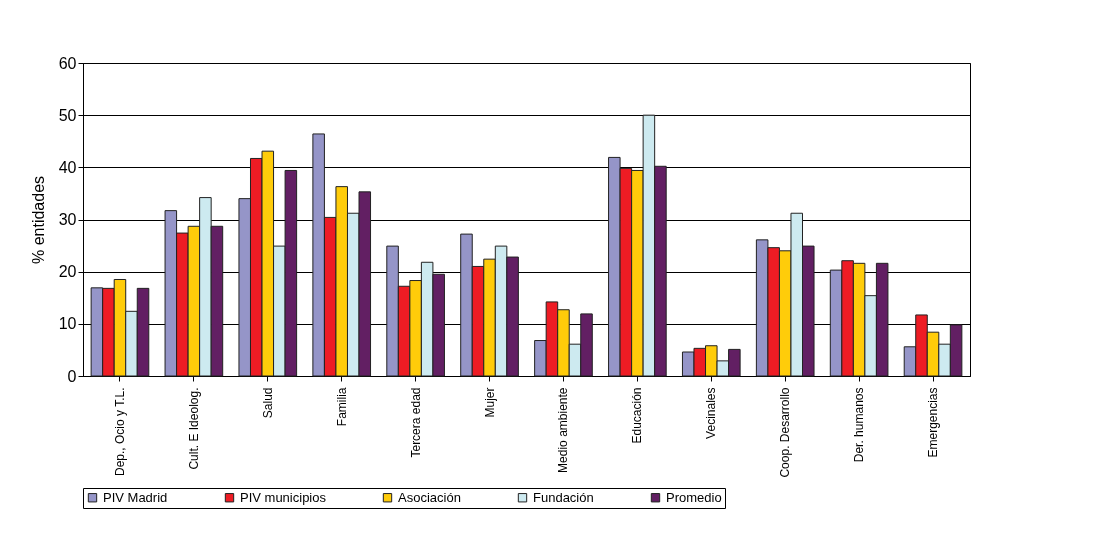 Image resolution: width=1112 pixels, height=533 pixels. What do you see at coordinates (563, 497) in the screenshot?
I see `legend-label: Fundación` at bounding box center [563, 497].